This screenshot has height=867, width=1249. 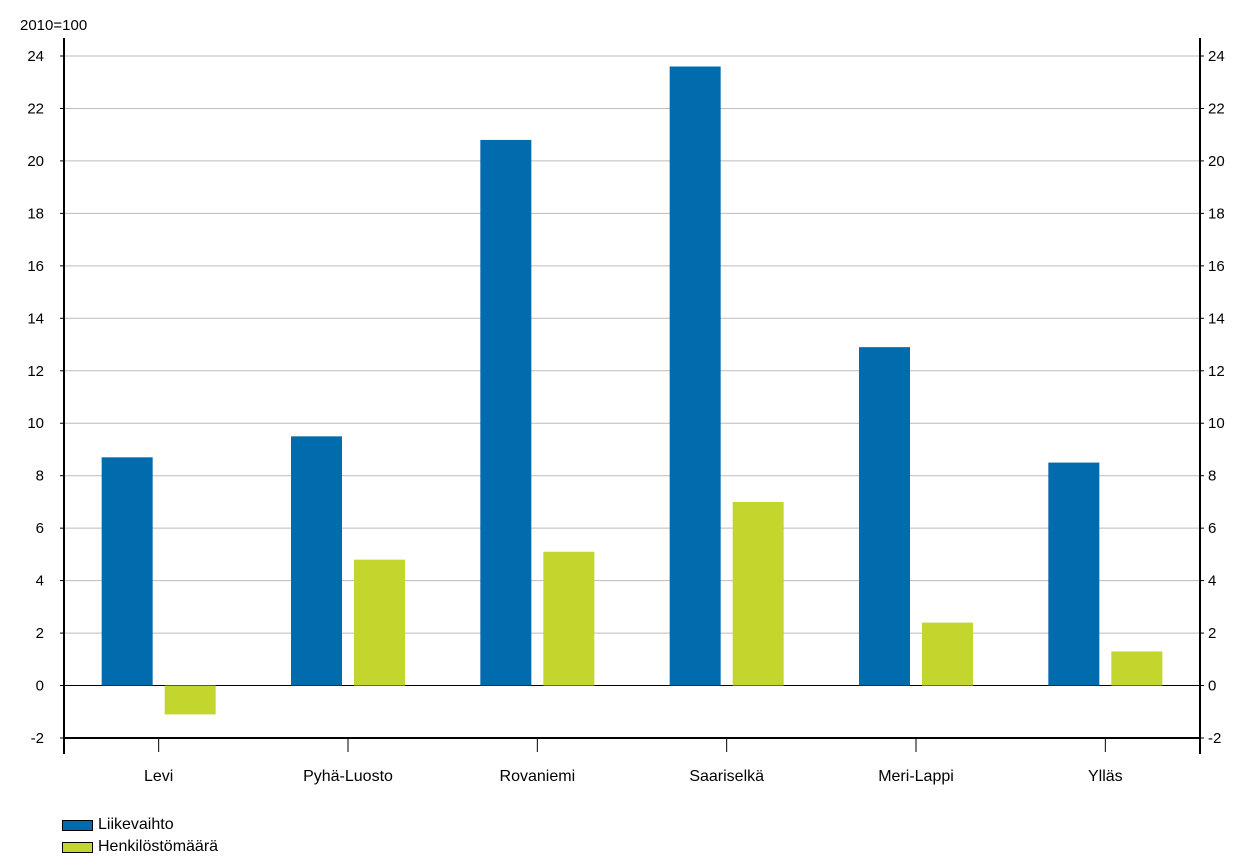 What do you see at coordinates (35, 423) in the screenshot?
I see `y-tick-label-left: 10` at bounding box center [35, 423].